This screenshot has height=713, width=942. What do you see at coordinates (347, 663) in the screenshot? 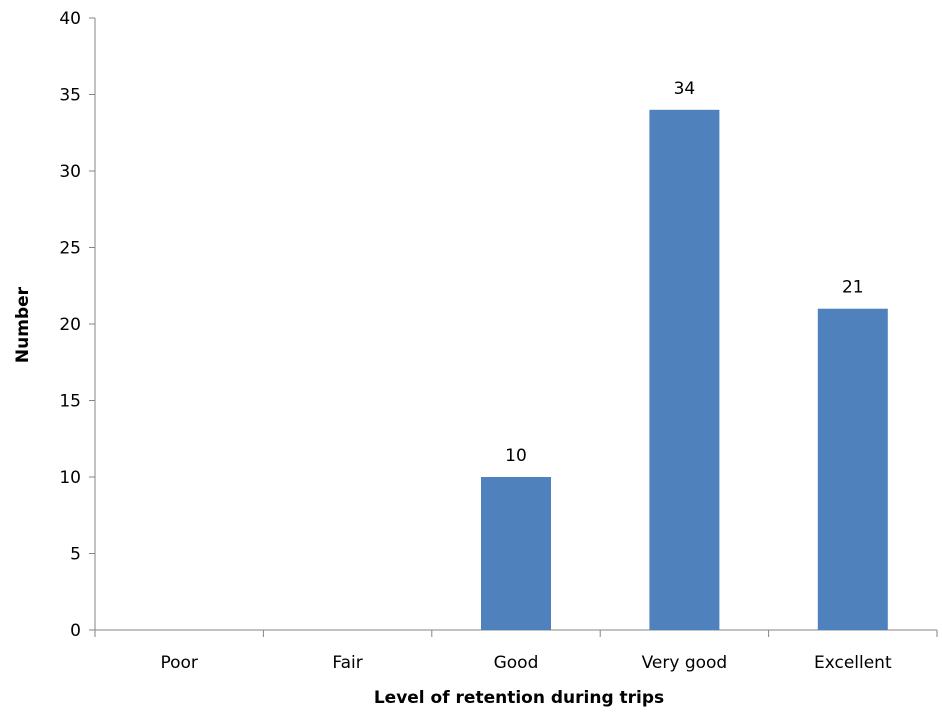
I see `x-tick-label: Fair` at bounding box center [347, 663].